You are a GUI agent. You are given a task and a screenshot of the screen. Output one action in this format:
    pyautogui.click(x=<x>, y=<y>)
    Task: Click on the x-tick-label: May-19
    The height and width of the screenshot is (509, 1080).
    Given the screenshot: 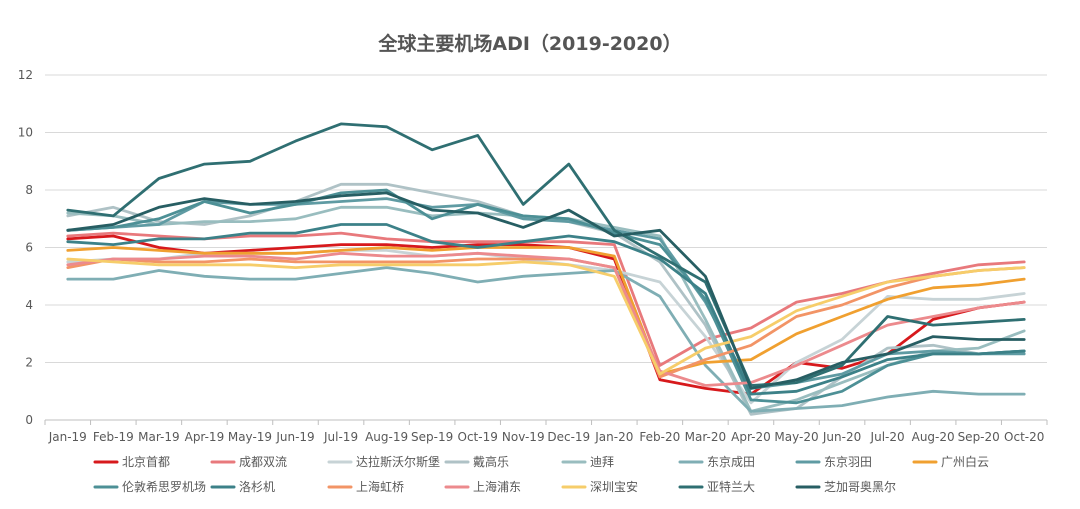 What is the action you would take?
    pyautogui.click(x=250, y=437)
    